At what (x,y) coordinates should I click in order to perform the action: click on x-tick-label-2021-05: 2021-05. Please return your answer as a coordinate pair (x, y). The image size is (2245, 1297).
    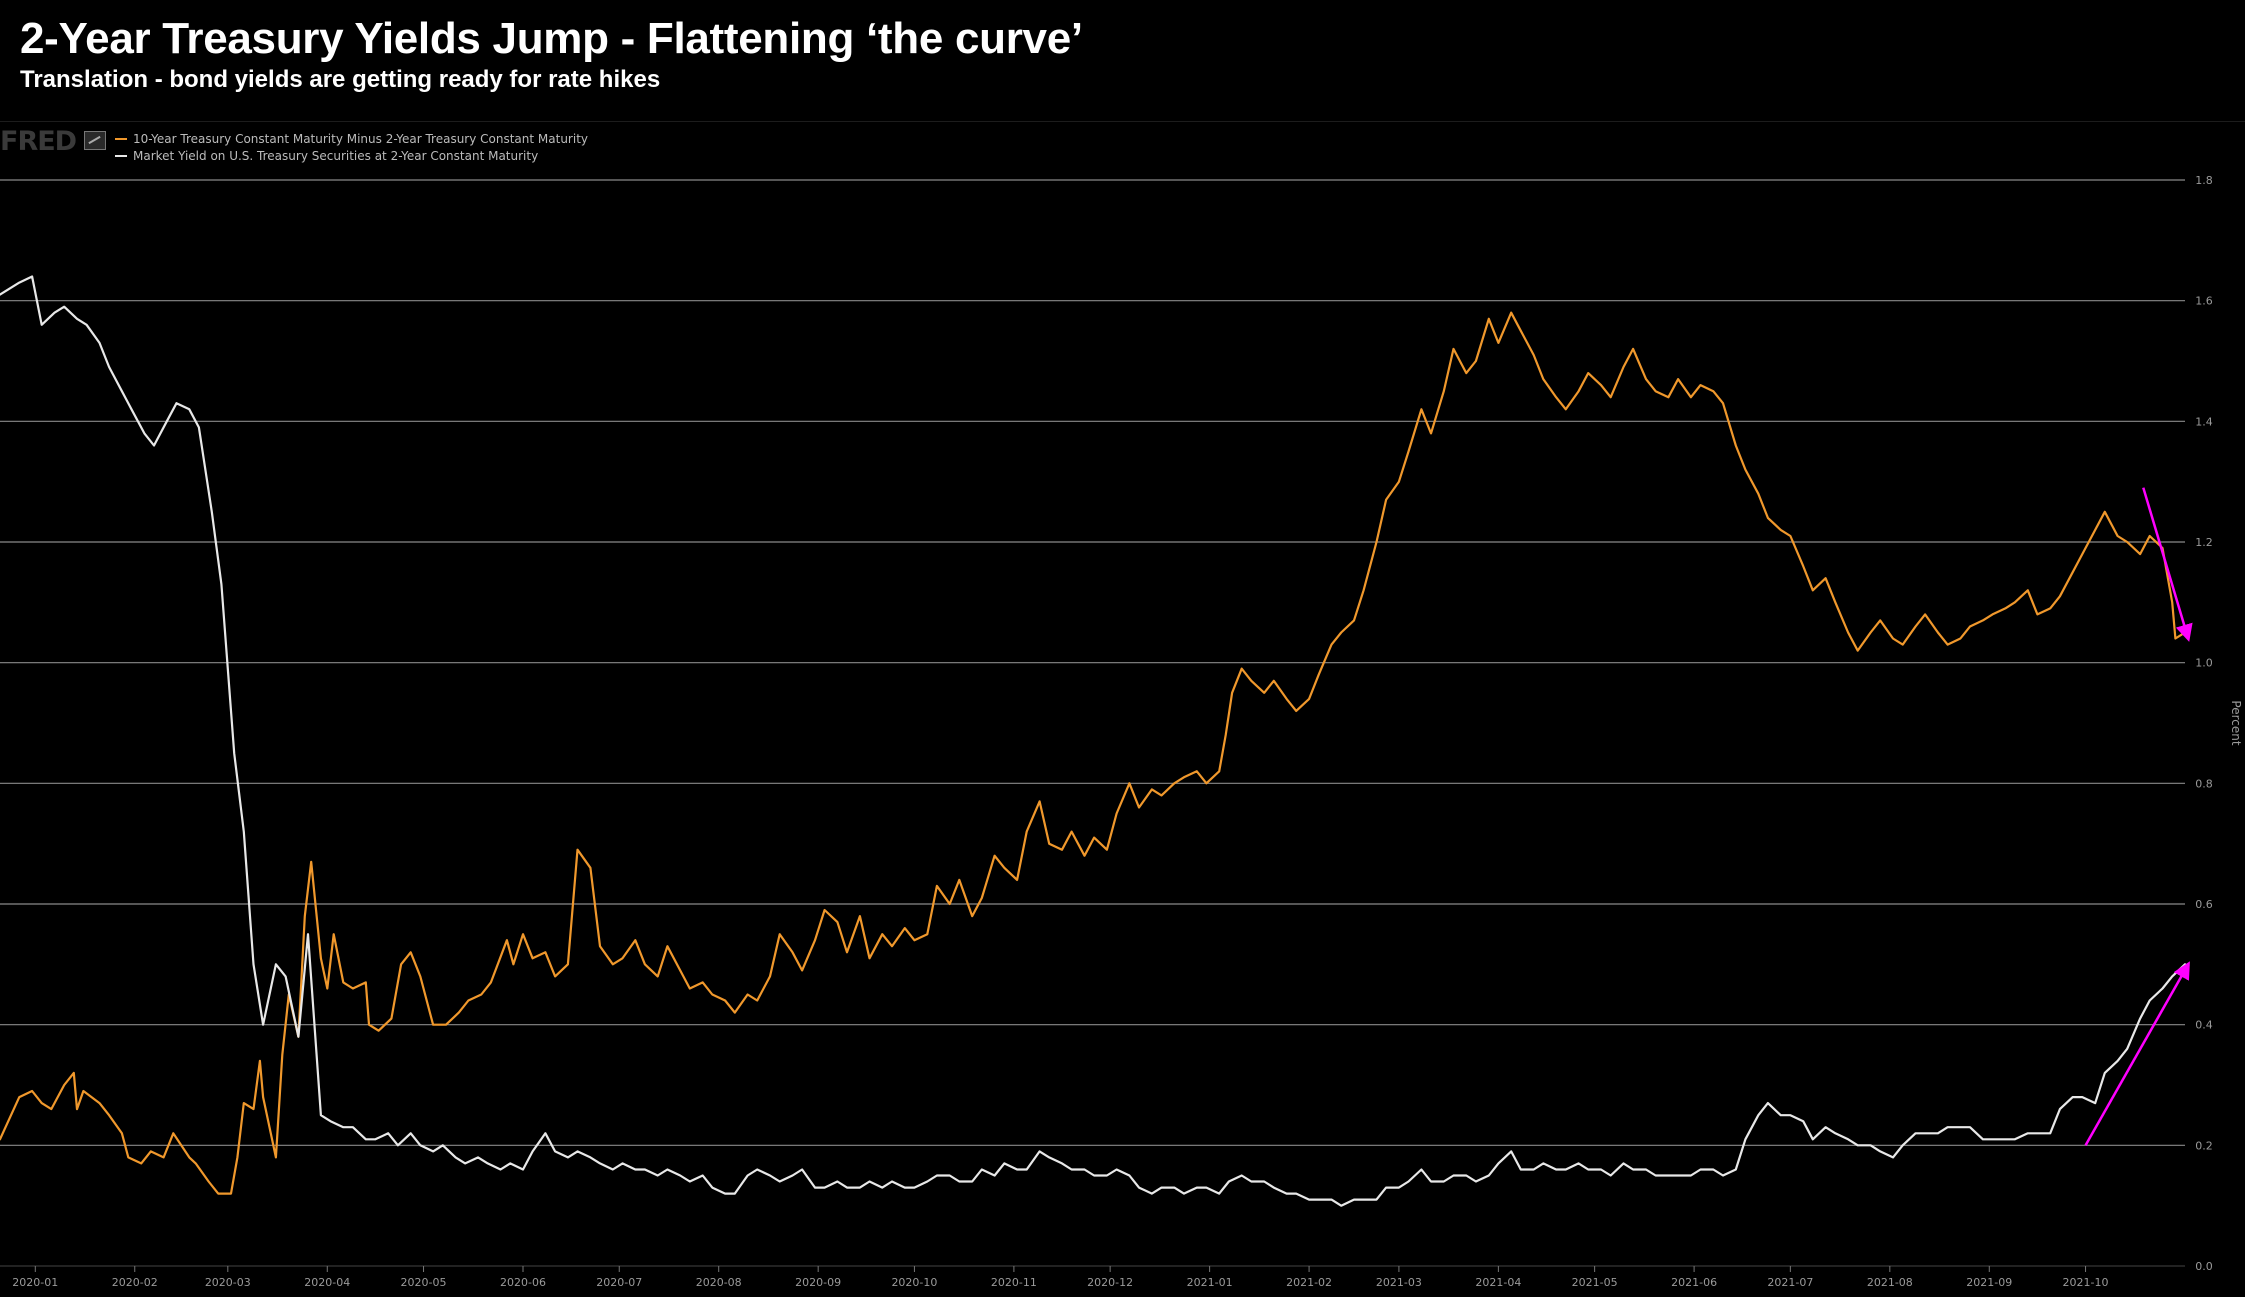
    Looking at the image, I should click on (1595, 1282).